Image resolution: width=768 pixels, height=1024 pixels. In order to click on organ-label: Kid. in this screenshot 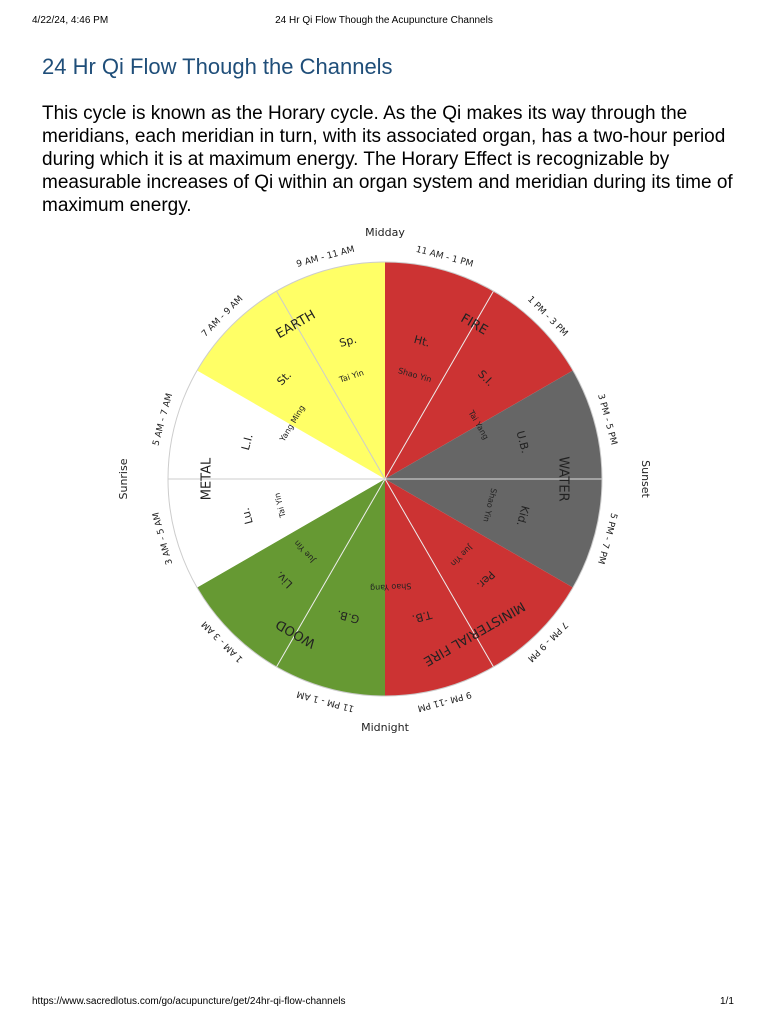, I will do `click(523, 515)`.